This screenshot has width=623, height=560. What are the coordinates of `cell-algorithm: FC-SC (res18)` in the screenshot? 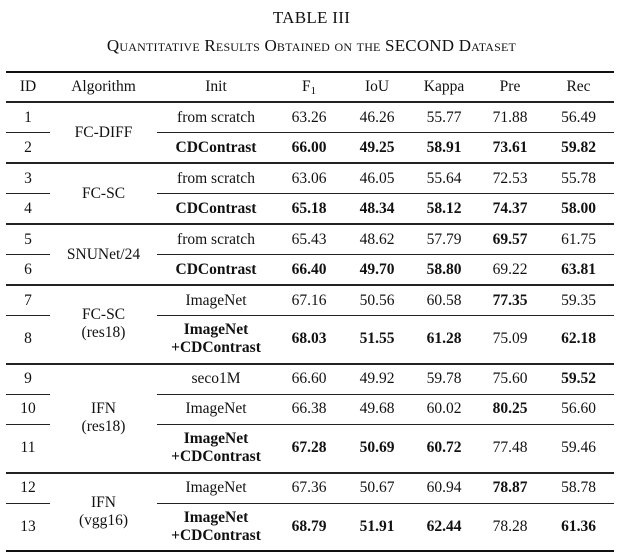 It's located at (103, 324).